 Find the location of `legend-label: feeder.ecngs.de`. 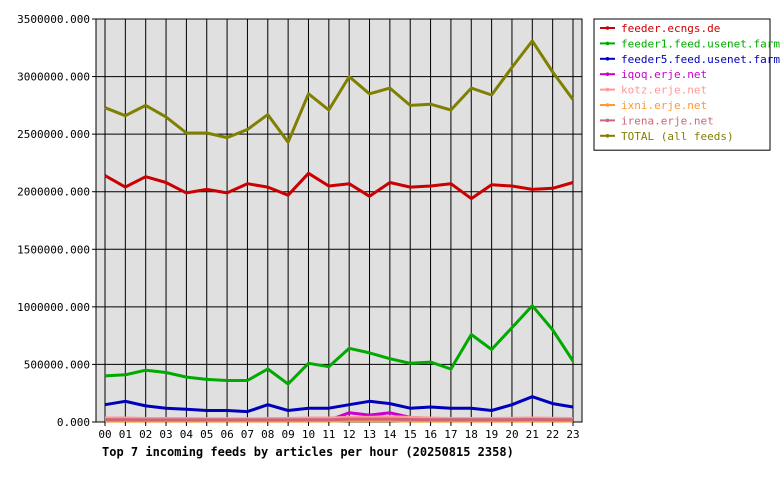

legend-label: feeder.ecngs.de is located at coordinates (670, 28).